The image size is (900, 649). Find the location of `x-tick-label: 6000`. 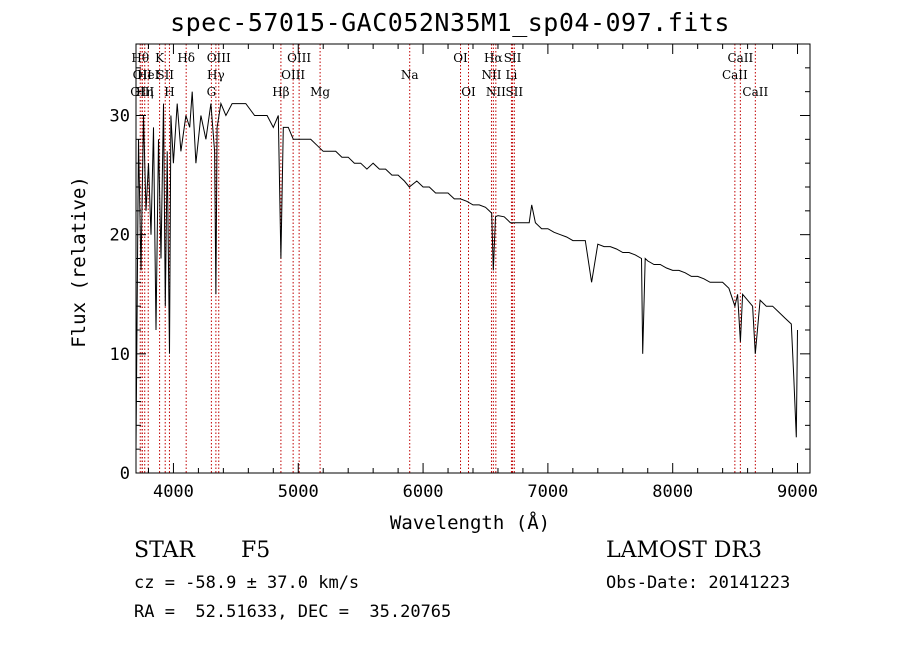

x-tick-label: 6000 is located at coordinates (423, 492).